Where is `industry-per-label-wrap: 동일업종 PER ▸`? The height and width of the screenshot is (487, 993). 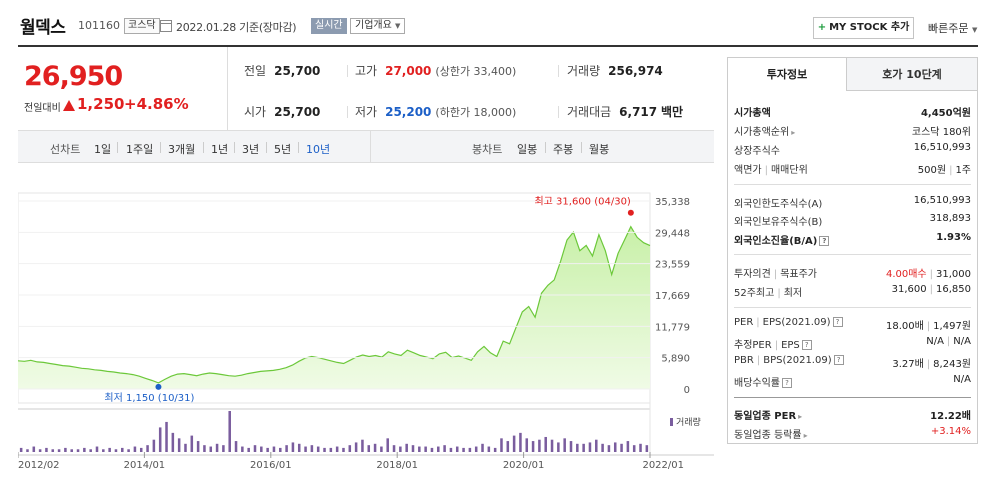 industry-per-label-wrap: 동일업종 PER ▸ is located at coordinates (768, 414).